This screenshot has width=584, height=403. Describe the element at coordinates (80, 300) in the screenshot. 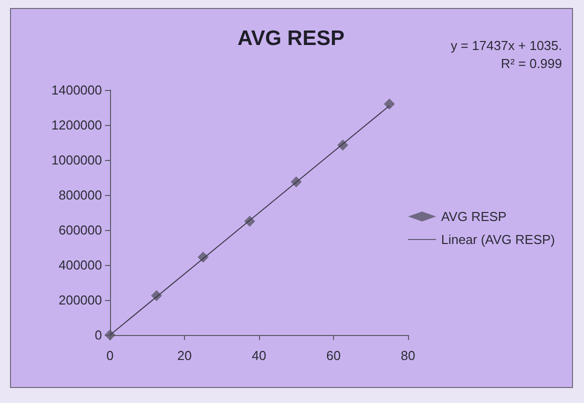

I see `y-tick-label: 200000` at that location.